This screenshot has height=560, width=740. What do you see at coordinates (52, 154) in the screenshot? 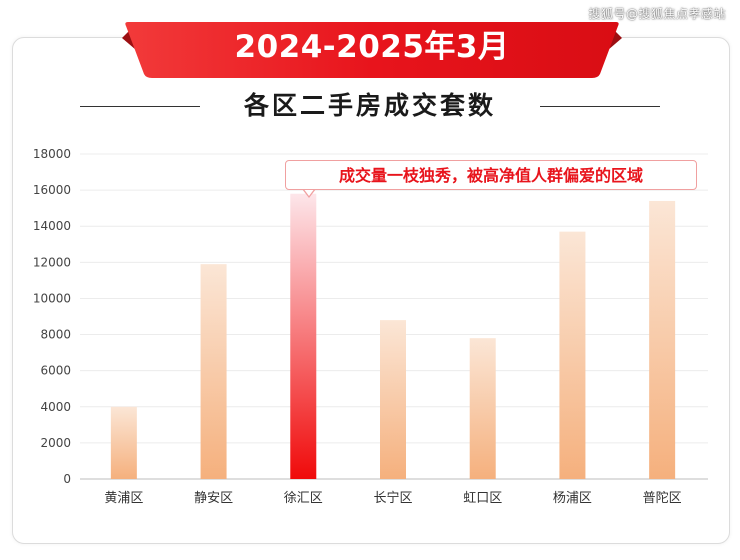
I see `y-tick-label: 18000` at bounding box center [52, 154].